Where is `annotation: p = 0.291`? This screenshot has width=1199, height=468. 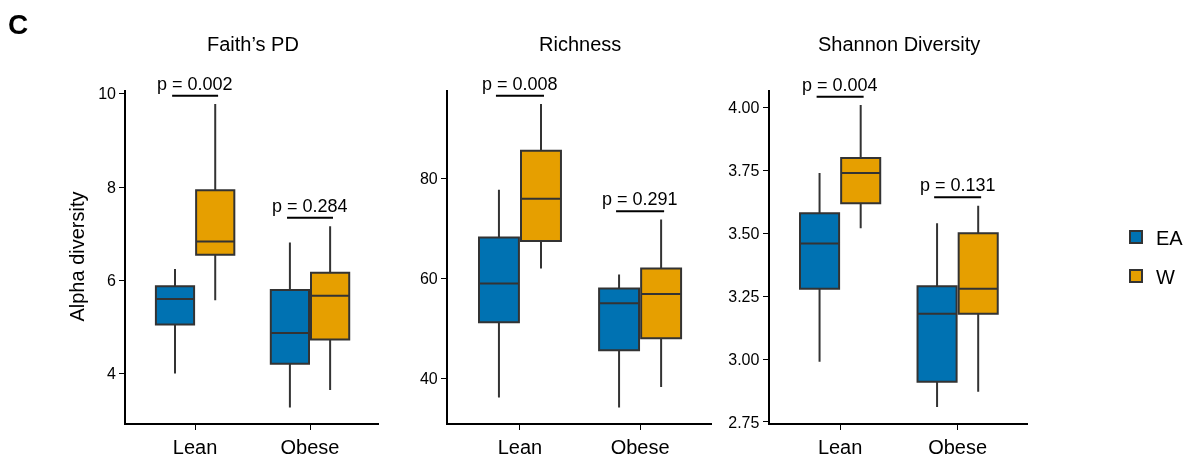 annotation: p = 0.291 is located at coordinates (640, 199).